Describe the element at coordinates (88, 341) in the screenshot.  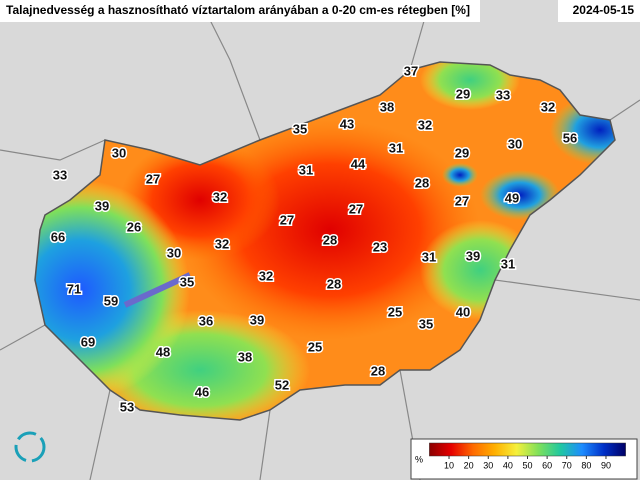
I see `station-value: 69` at that location.